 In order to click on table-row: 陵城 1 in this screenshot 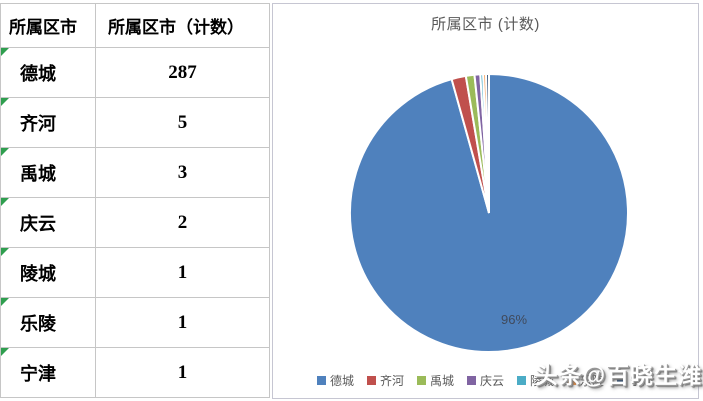, I will do `click(135, 272)`.